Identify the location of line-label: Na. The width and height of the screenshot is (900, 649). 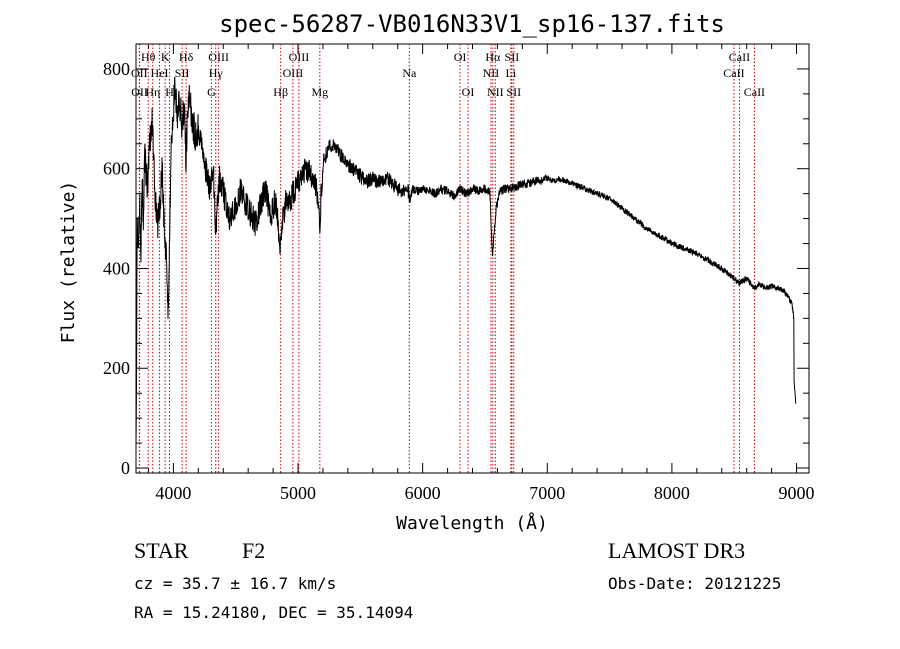
(409, 73).